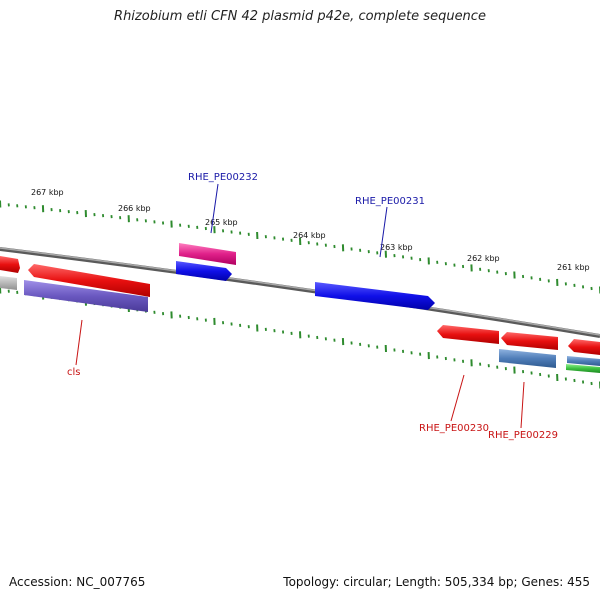 The height and width of the screenshot is (600, 600). I want to click on tick-label-264: 264 kbp, so click(309, 235).